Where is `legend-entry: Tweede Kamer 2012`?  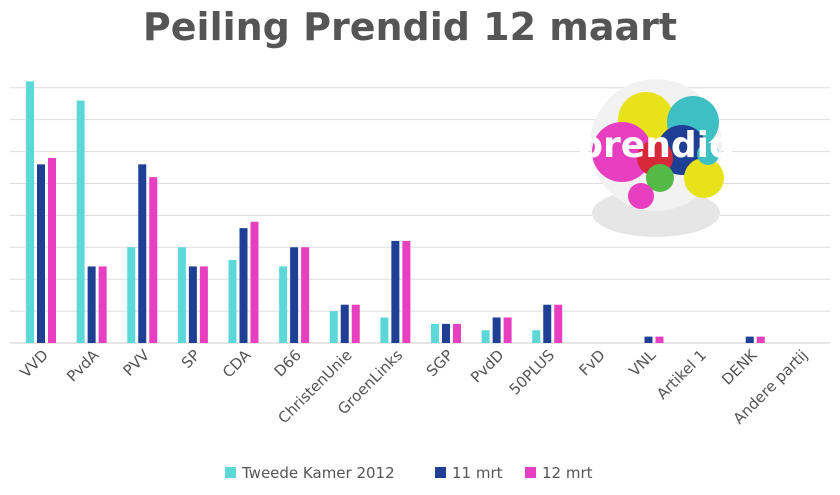
legend-entry: Tweede Kamer 2012 is located at coordinates (318, 473).